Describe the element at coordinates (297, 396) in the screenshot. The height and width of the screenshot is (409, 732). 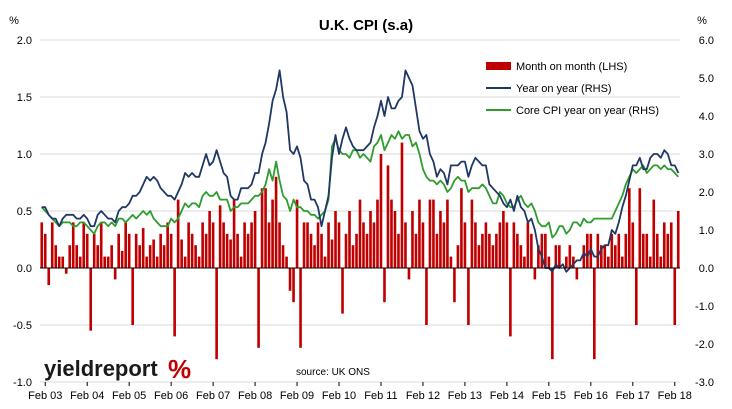
I see `x-tick-label: Feb 09` at that location.